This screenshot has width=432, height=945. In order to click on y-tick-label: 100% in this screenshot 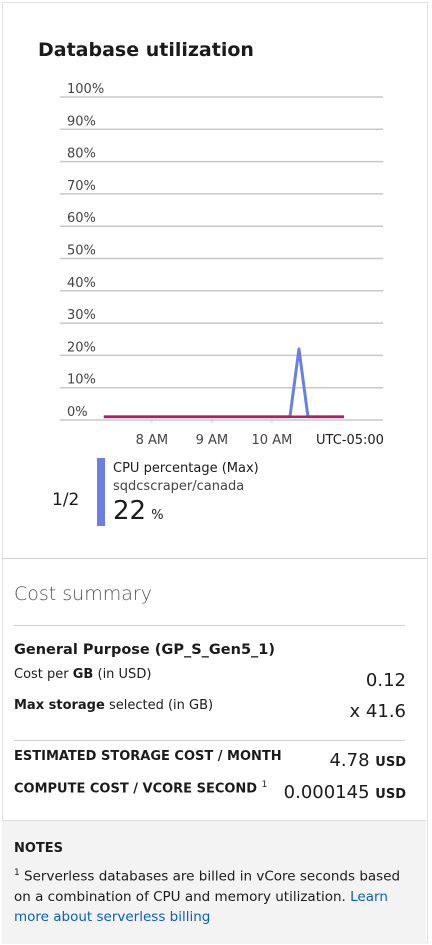, I will do `click(85, 89)`.